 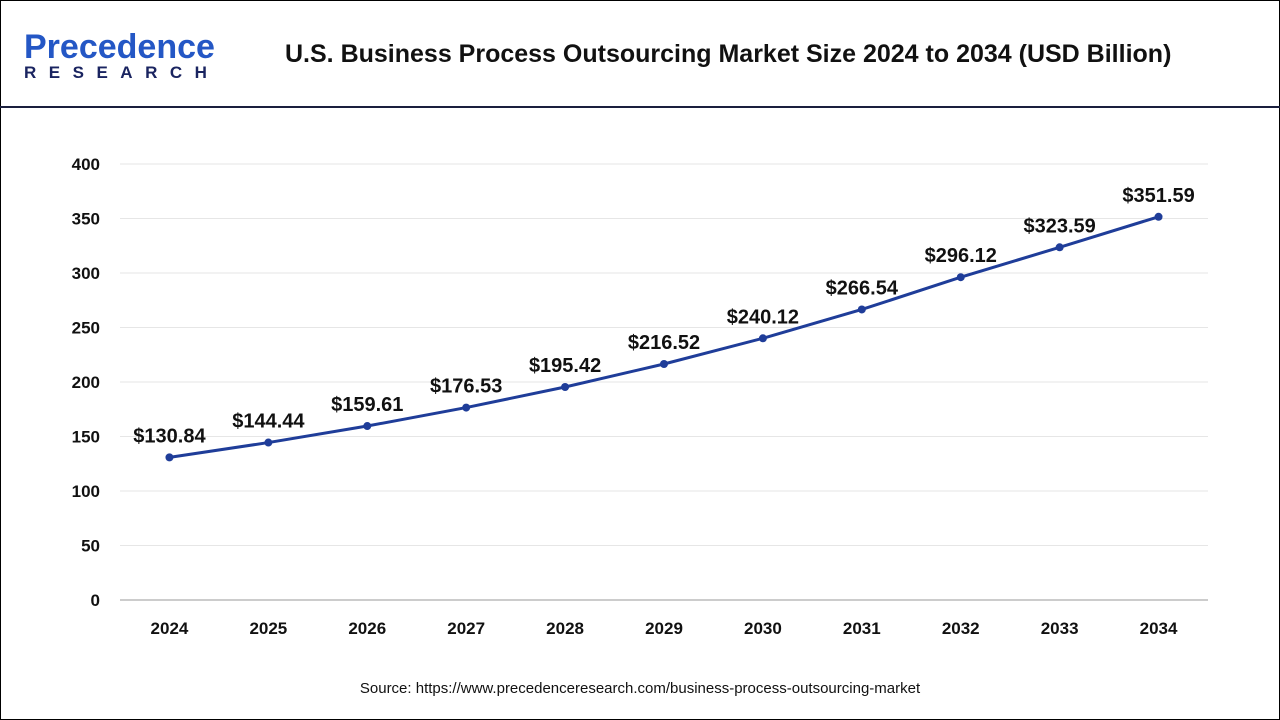 What do you see at coordinates (664, 628) in the screenshot?
I see `x-tick-label: 2029` at bounding box center [664, 628].